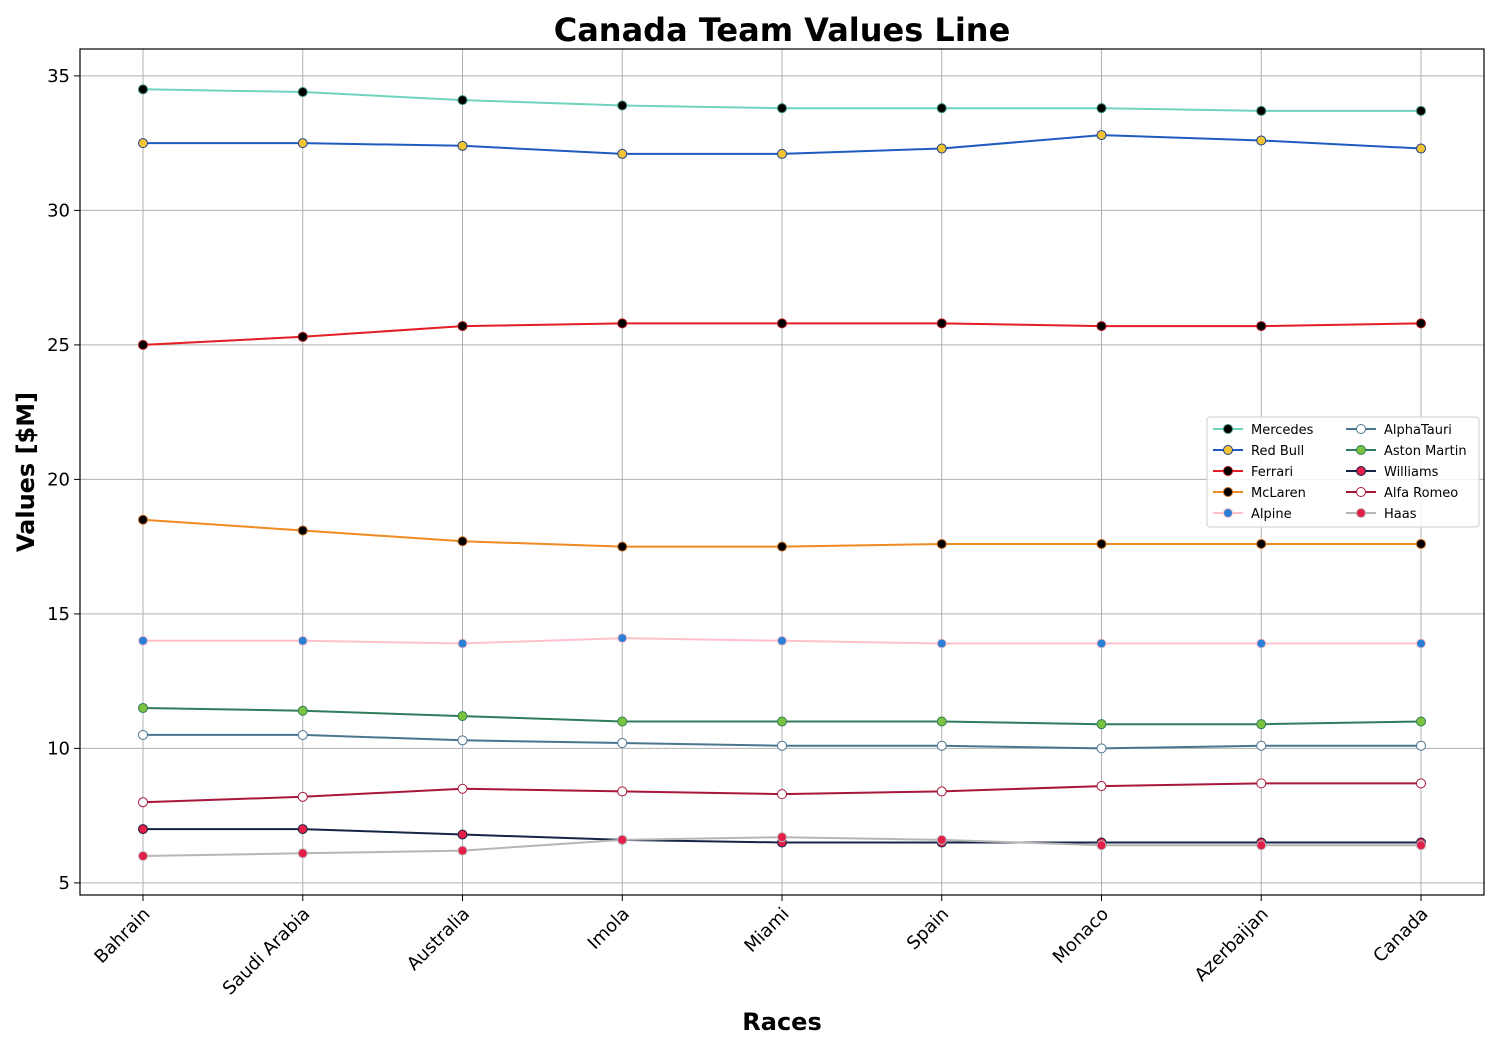  I want to click on legend-item: Ferrari, so click(1253, 472).